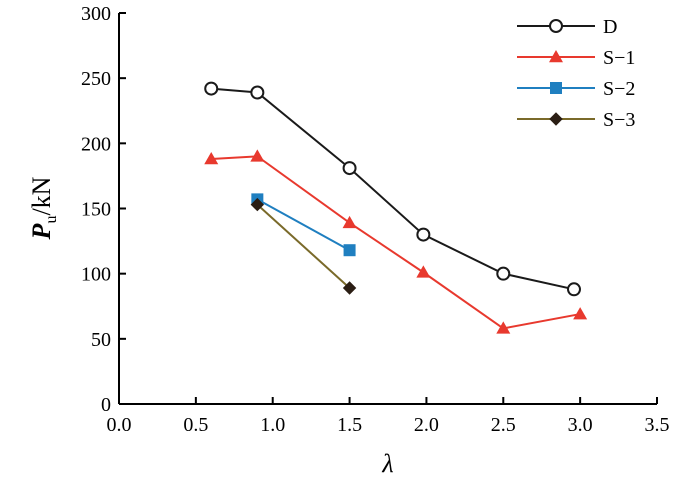  I want to click on x-axis-title: λ, so click(387, 463).